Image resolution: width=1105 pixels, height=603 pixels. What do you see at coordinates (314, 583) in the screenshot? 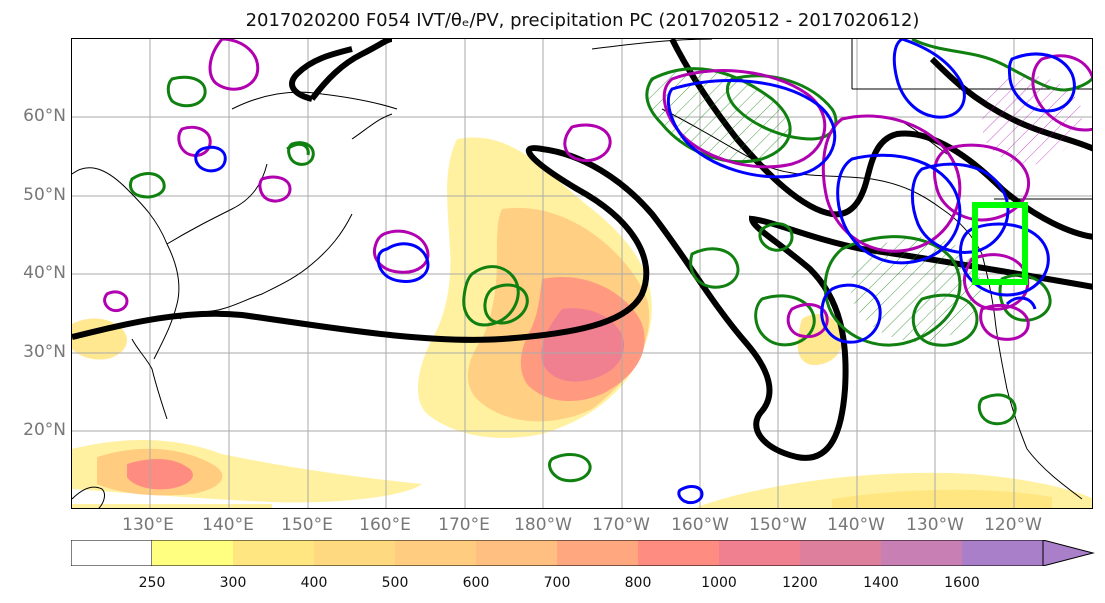
I see `colorbar-label-400: 400` at bounding box center [314, 583].